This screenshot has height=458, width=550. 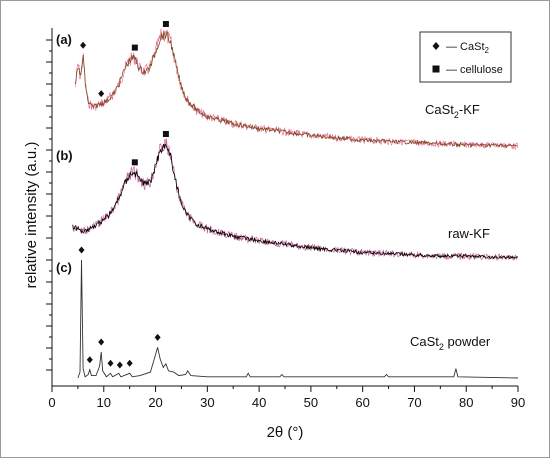 I want to click on x-axis-title: 2θ (°), so click(x=285, y=432).